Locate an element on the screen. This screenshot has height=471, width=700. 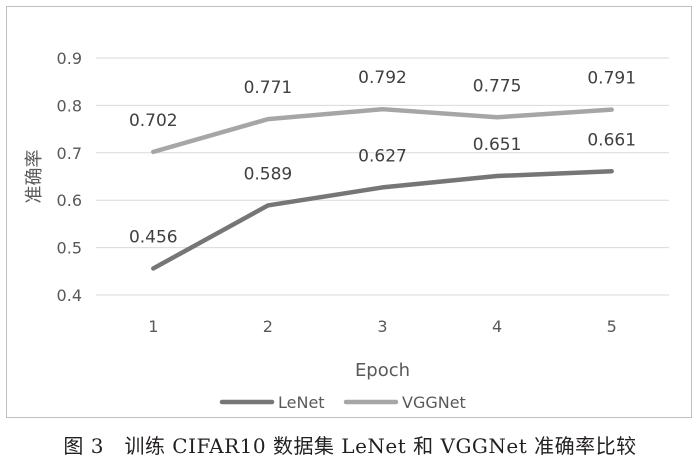
legend-label: VGGNet is located at coordinates (434, 402).